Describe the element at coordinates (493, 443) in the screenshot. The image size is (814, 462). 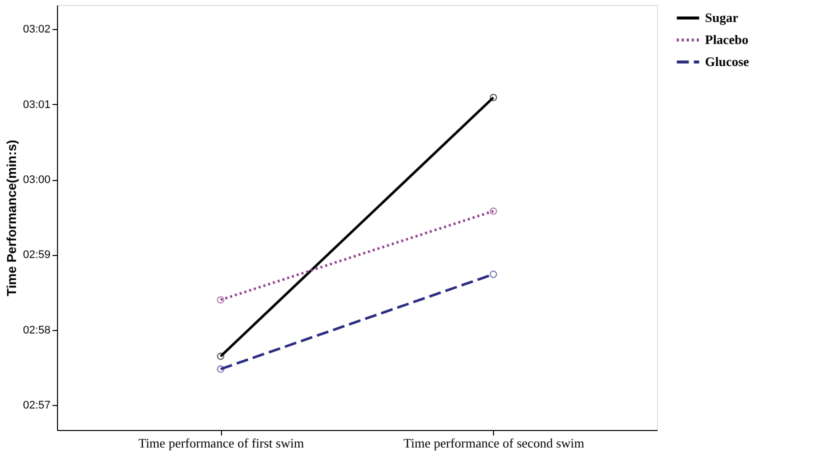
I see `x-tick-label: Time performance of second swim` at that location.